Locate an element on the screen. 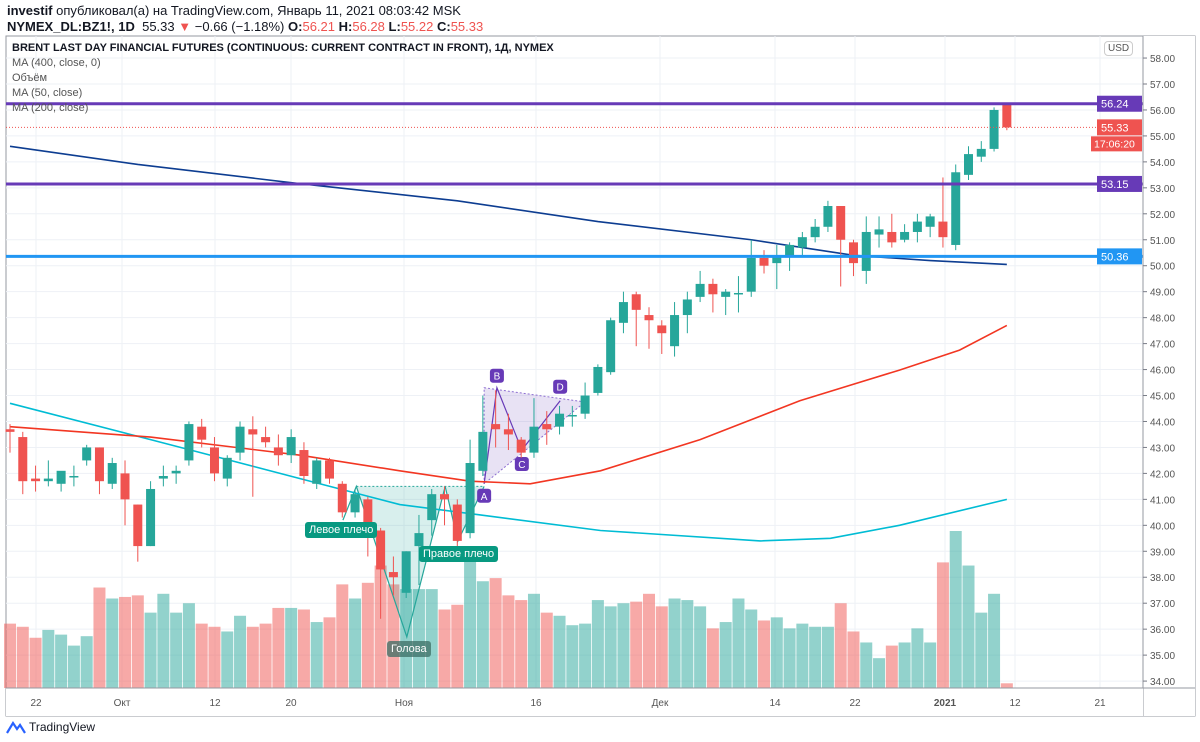  time-tick-label: 14 is located at coordinates (775, 703).